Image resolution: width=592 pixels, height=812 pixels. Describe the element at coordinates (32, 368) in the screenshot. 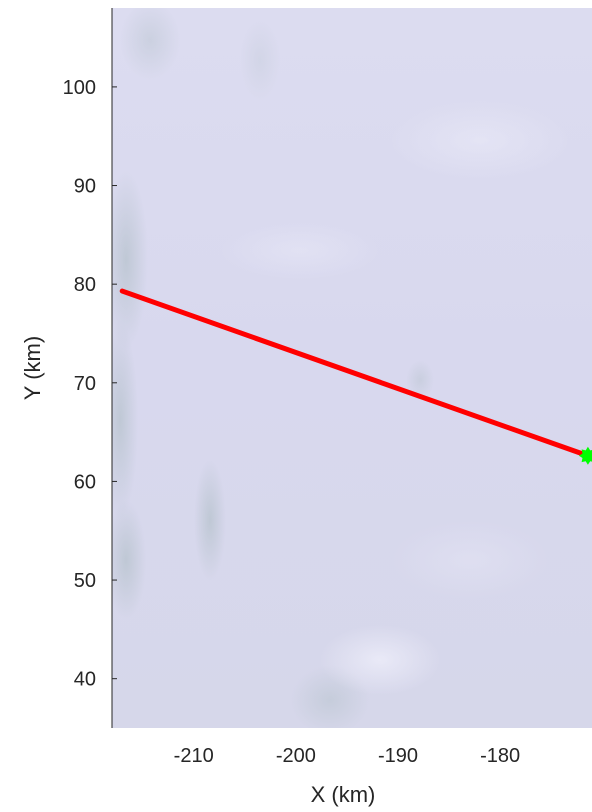

I see `y-axis-title: Y (km)` at that location.